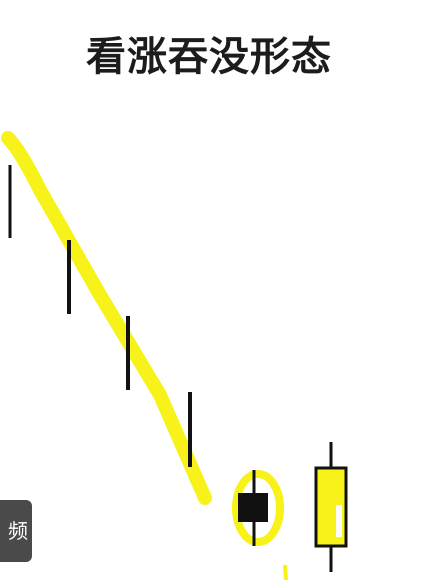  I want to click on overlay-chip-label: 频, so click(18, 531).